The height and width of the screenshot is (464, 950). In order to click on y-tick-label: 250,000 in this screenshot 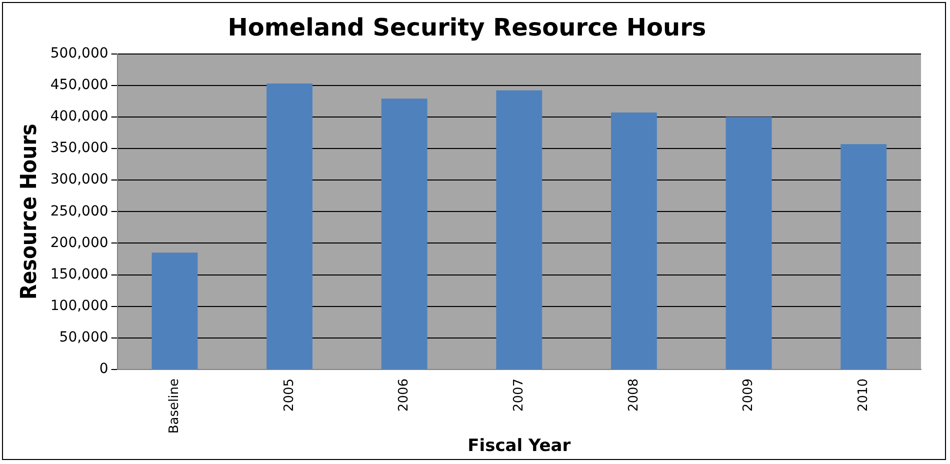, I will do `click(79, 211)`.